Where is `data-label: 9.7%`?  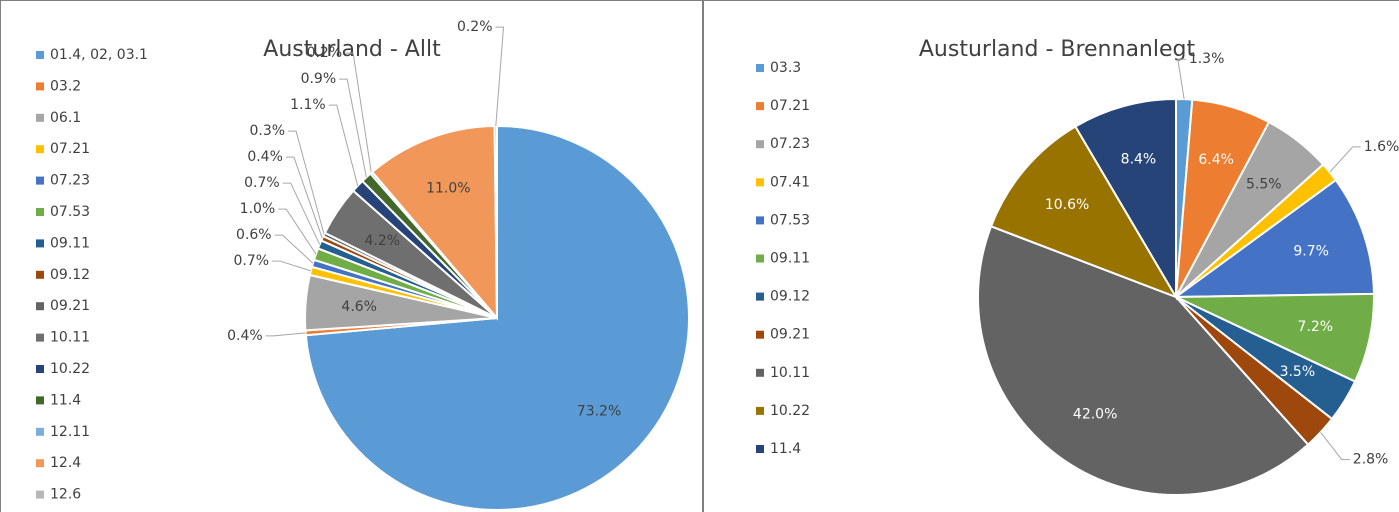 data-label: 9.7% is located at coordinates (1311, 252).